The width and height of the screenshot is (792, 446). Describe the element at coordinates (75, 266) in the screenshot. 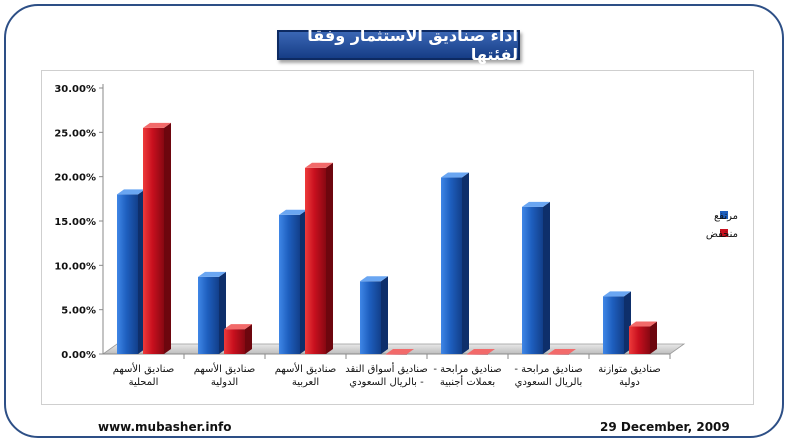

I see `y-tick-label: 10.00%` at that location.